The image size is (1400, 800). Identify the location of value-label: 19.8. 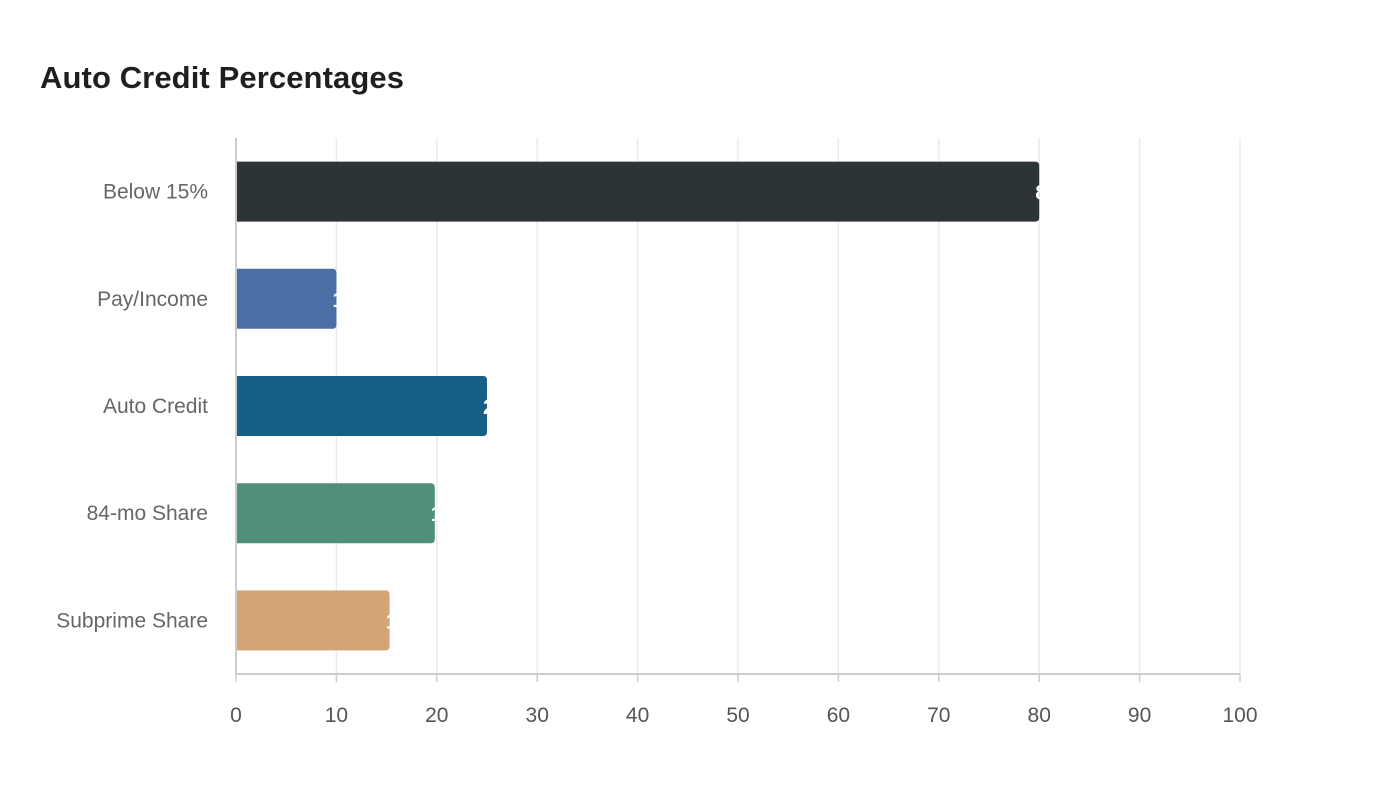
(451, 514).